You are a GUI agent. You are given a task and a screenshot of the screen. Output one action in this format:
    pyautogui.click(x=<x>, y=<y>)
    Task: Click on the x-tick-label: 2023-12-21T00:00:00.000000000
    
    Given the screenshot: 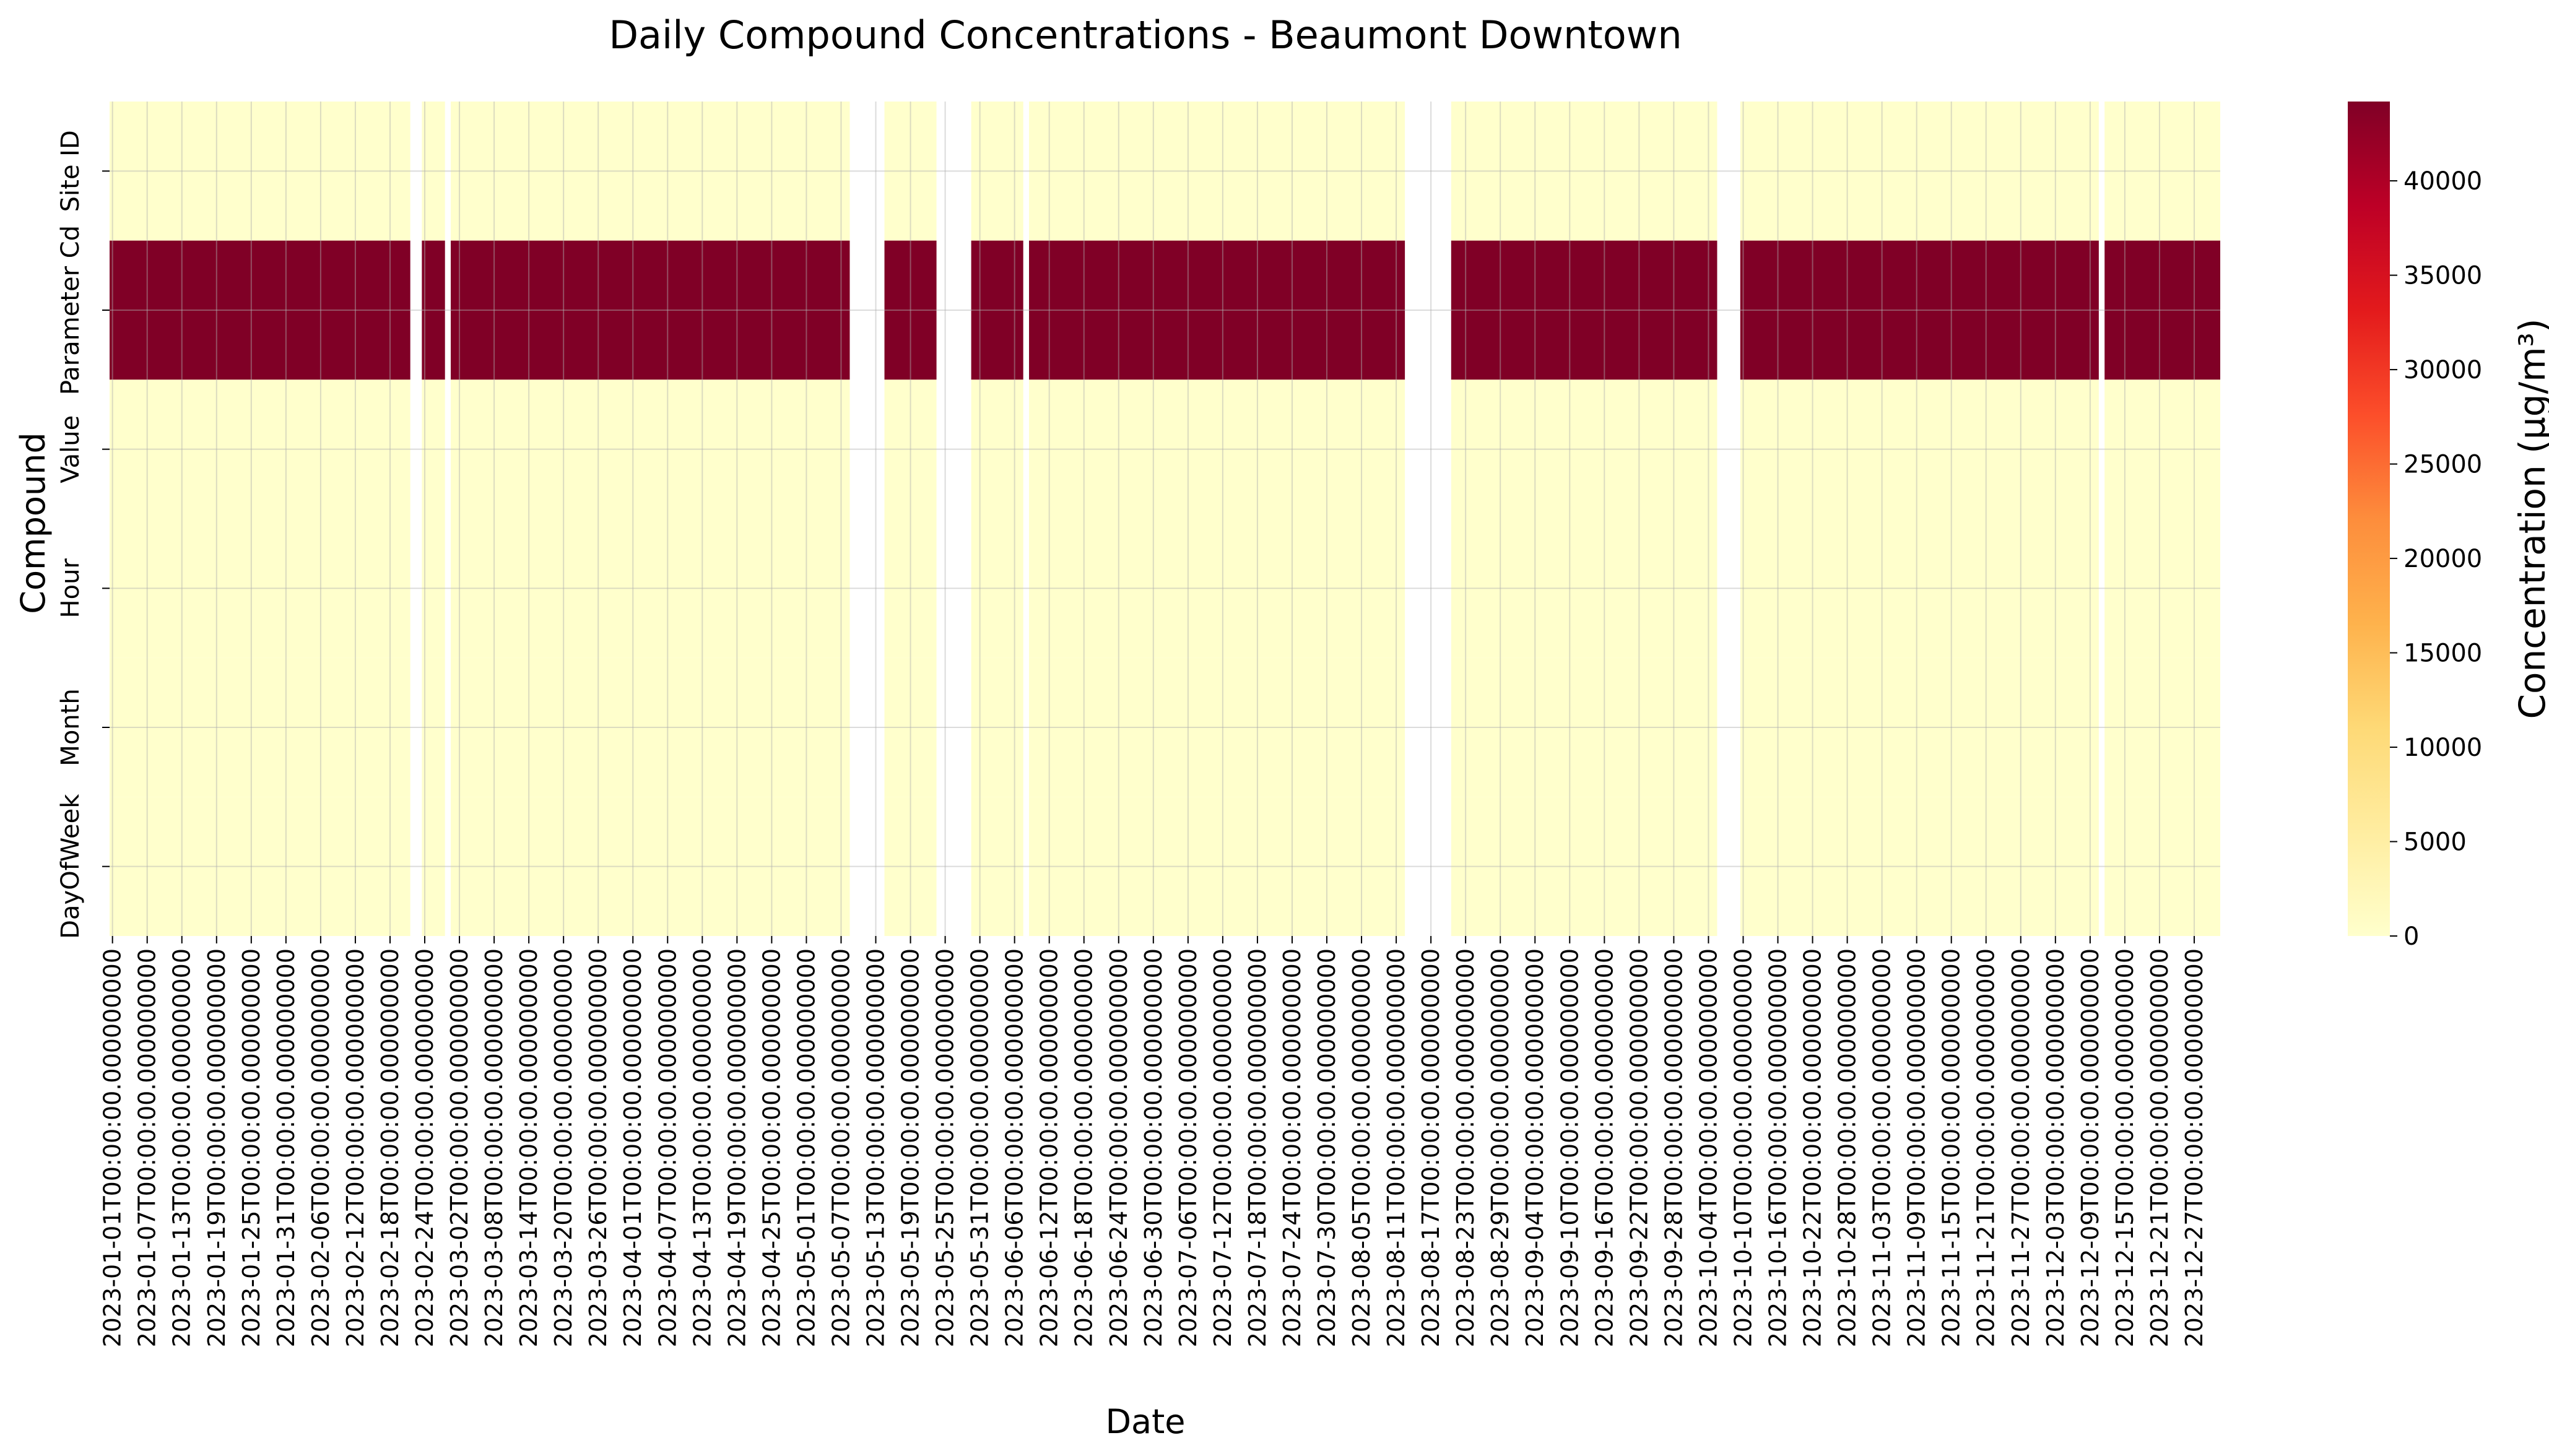 What is the action you would take?
    pyautogui.click(x=2159, y=1147)
    